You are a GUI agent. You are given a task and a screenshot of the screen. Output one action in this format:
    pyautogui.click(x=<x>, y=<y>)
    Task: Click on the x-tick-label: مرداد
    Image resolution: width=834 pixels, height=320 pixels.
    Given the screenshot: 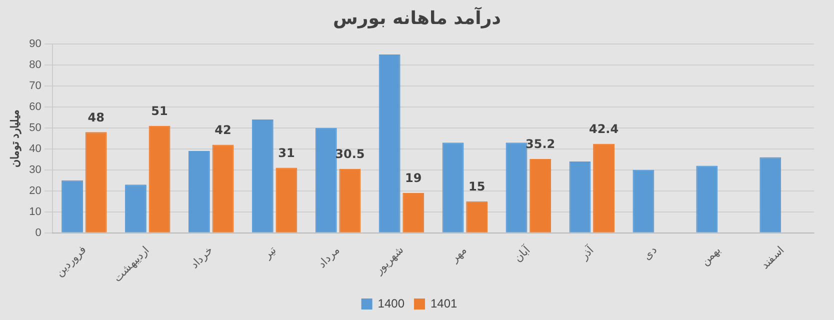 What is the action you would take?
    pyautogui.click(x=329, y=257)
    